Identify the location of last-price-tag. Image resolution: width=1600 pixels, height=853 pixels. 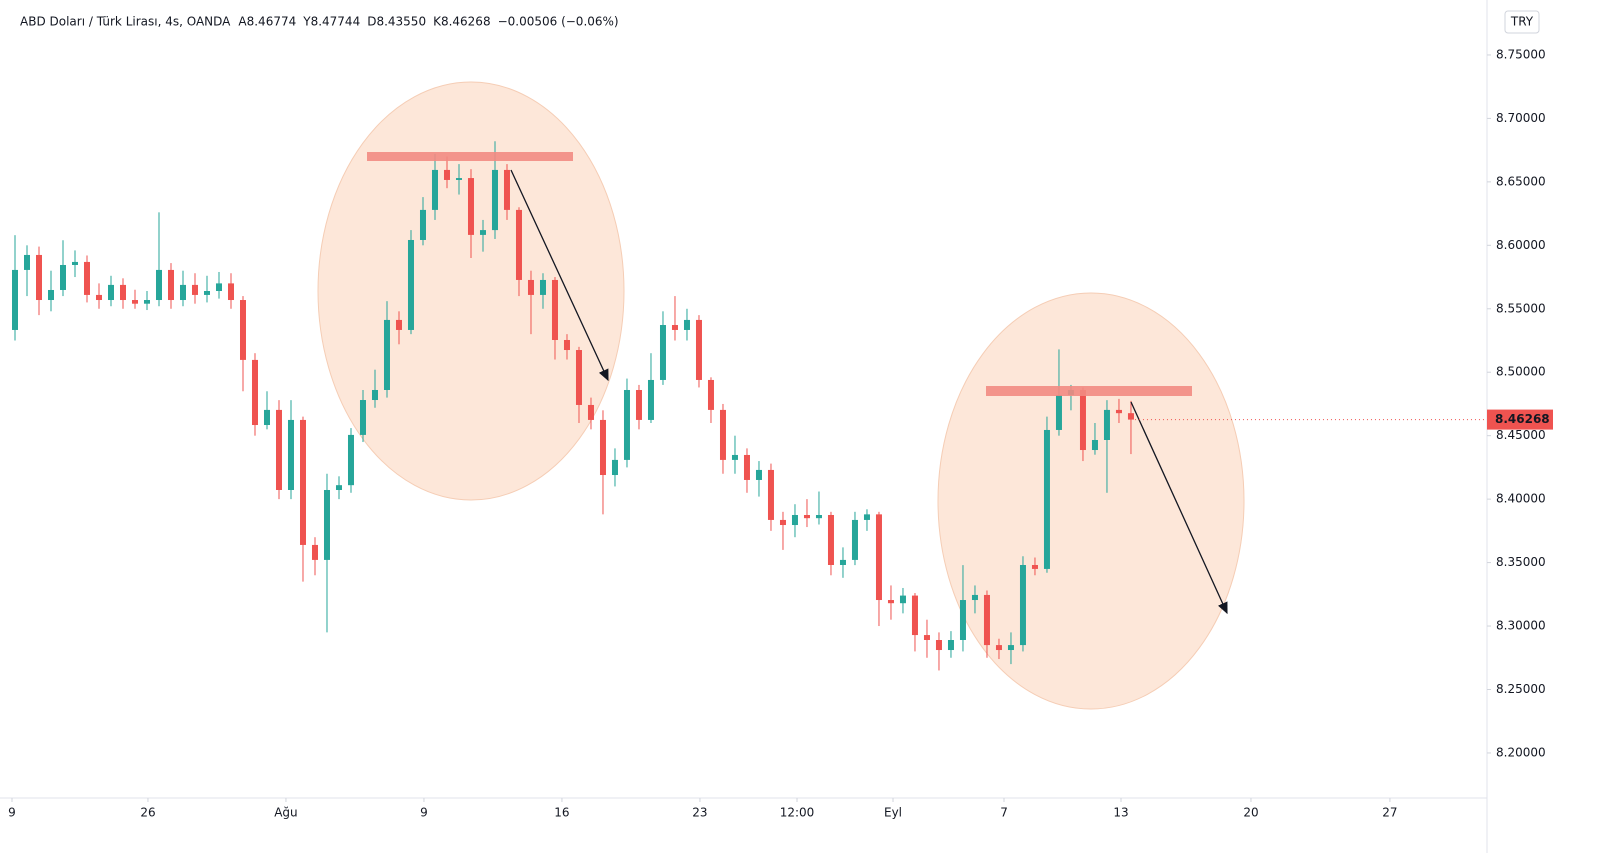
(1520, 419).